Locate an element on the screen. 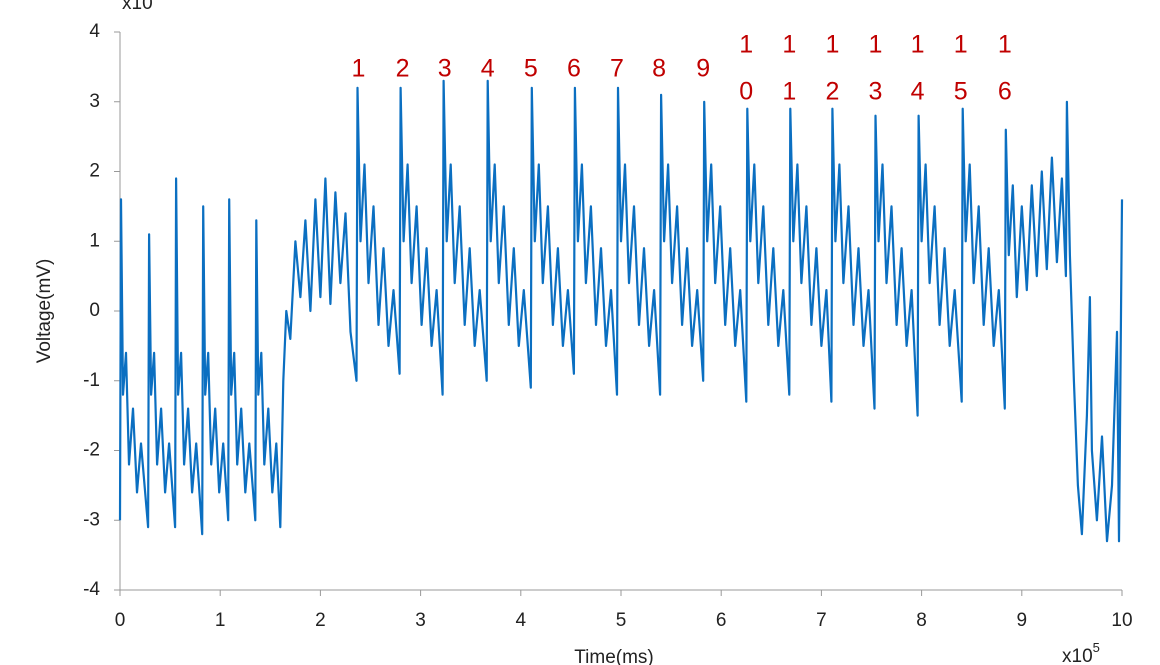  y-tick-label: 2 is located at coordinates (94, 171).